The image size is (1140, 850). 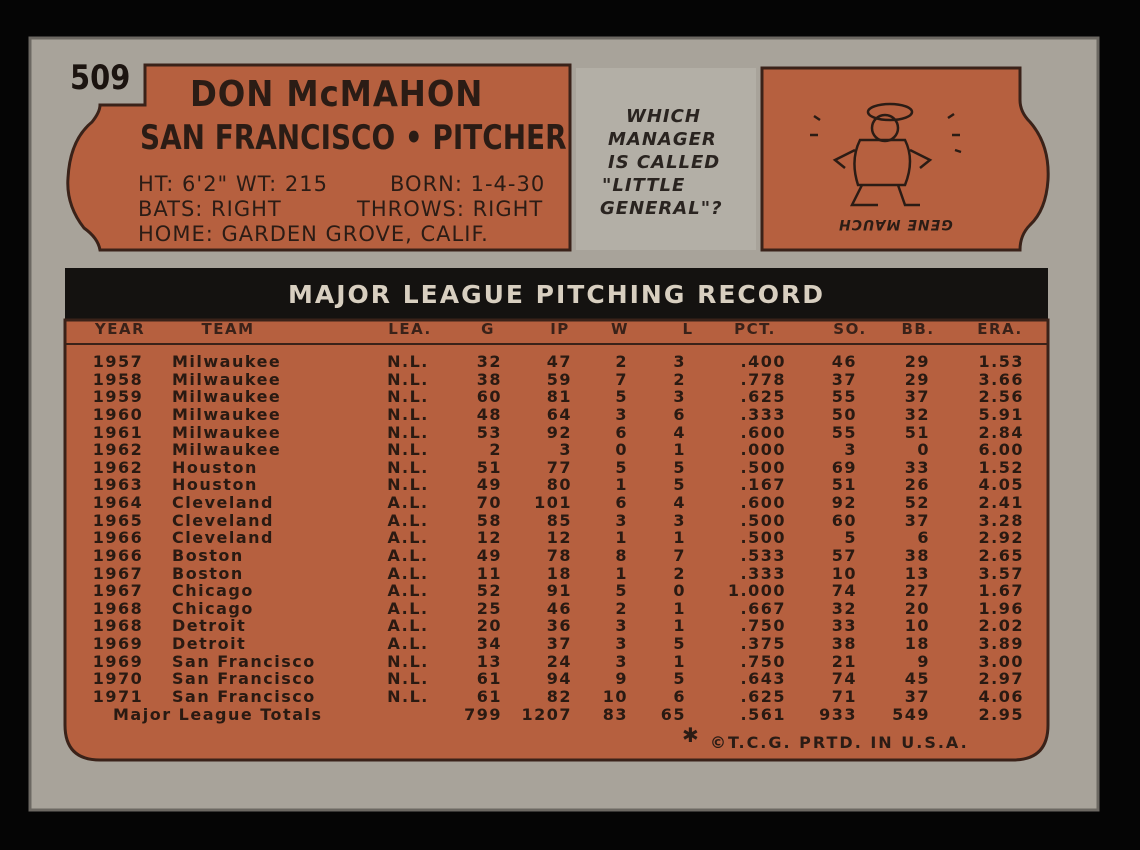 What do you see at coordinates (553, 503) in the screenshot?
I see `table-cell: 101` at bounding box center [553, 503].